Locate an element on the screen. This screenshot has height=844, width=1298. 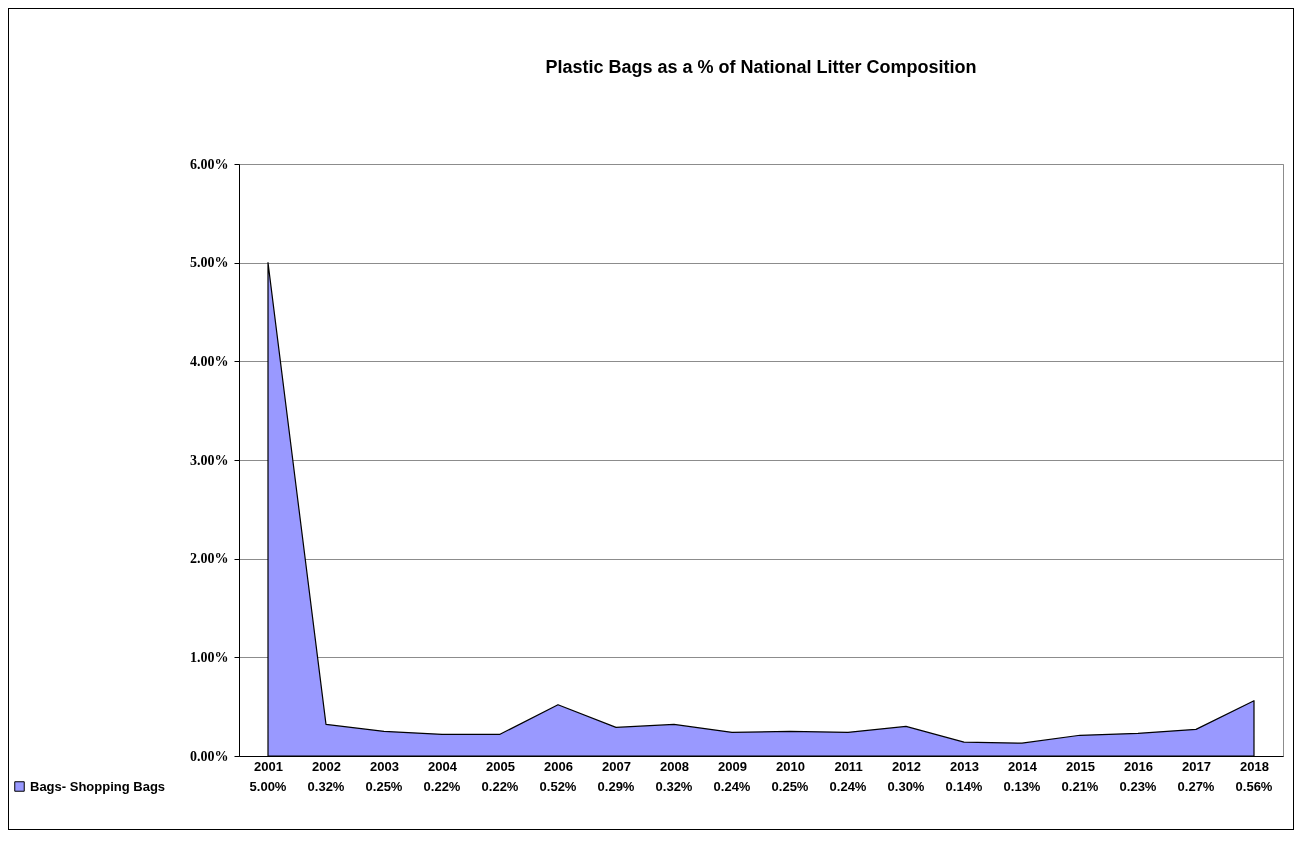
y-tick-label: 2.00% is located at coordinates (209, 559).